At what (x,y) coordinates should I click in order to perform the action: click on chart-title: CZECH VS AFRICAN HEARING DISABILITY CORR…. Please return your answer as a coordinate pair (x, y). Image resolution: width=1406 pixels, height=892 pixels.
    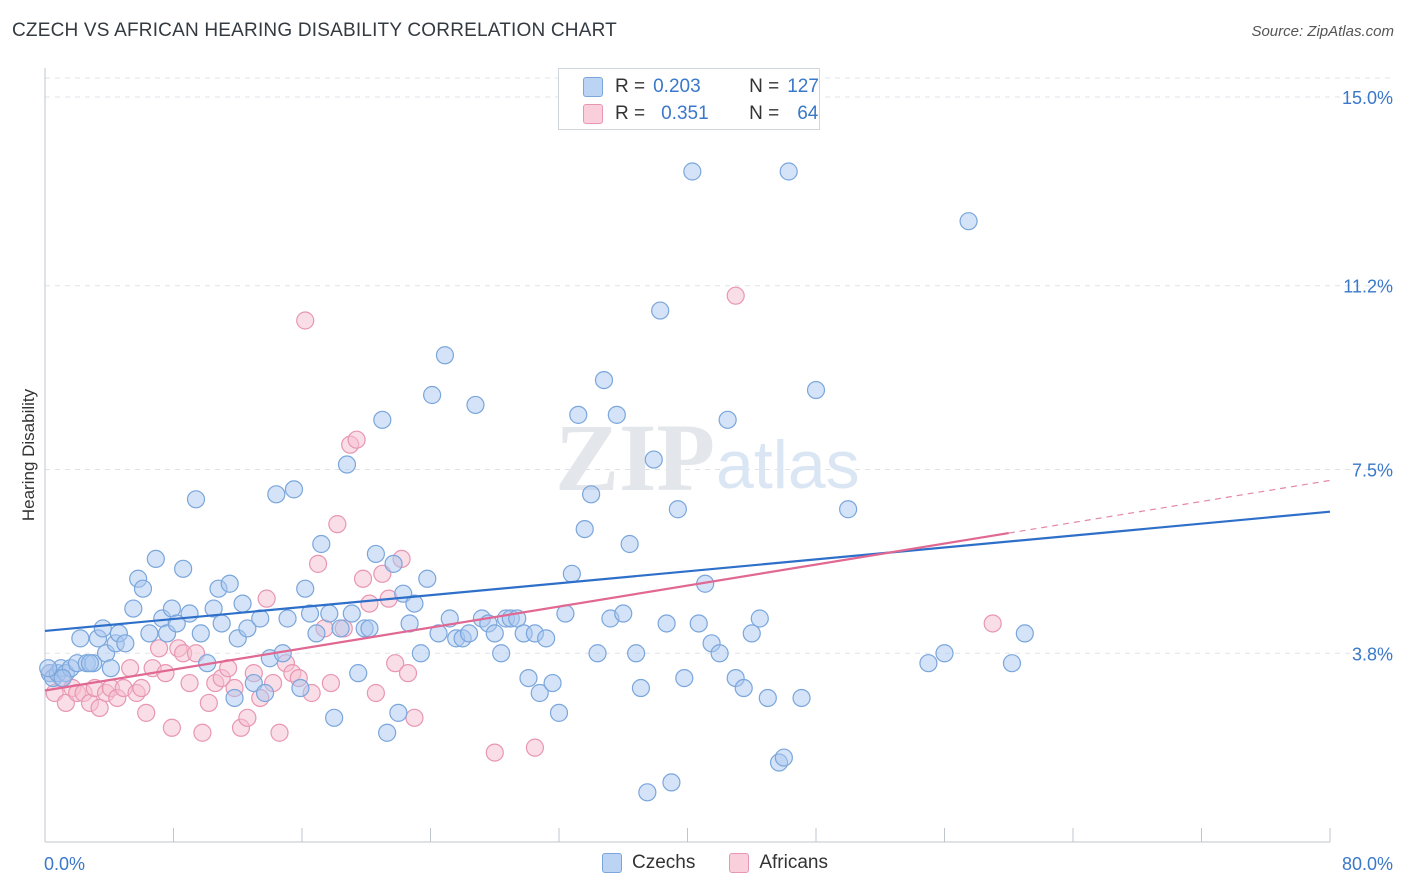
    Looking at the image, I should click on (314, 30).